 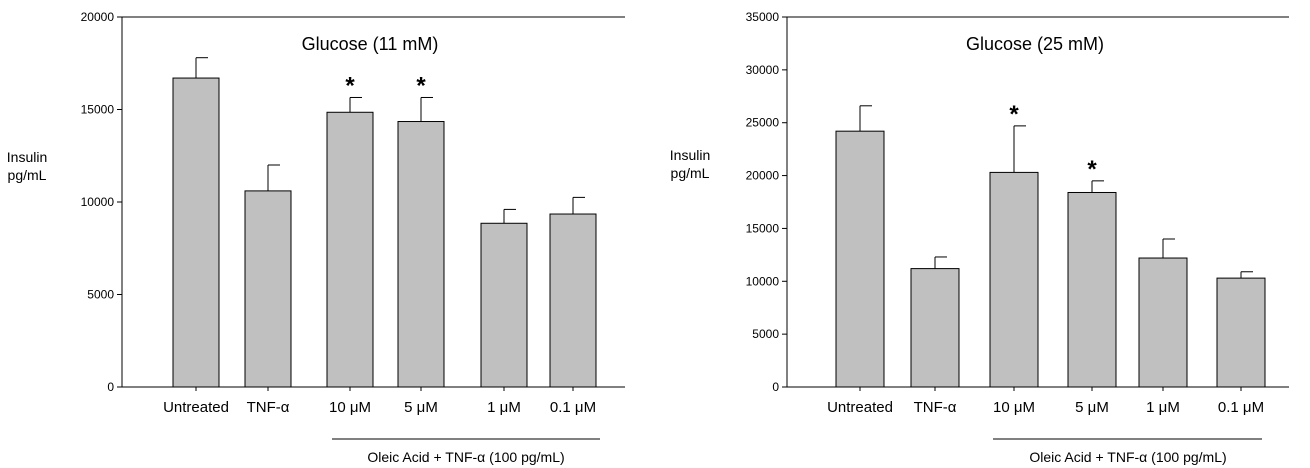 What do you see at coordinates (763, 123) in the screenshot?
I see `y-tick-label: 25000` at bounding box center [763, 123].